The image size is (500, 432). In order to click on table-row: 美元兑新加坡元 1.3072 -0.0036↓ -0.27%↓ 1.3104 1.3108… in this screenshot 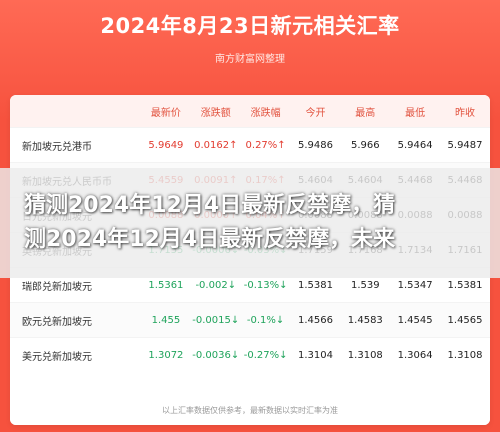, I will do `click(250, 354)`.